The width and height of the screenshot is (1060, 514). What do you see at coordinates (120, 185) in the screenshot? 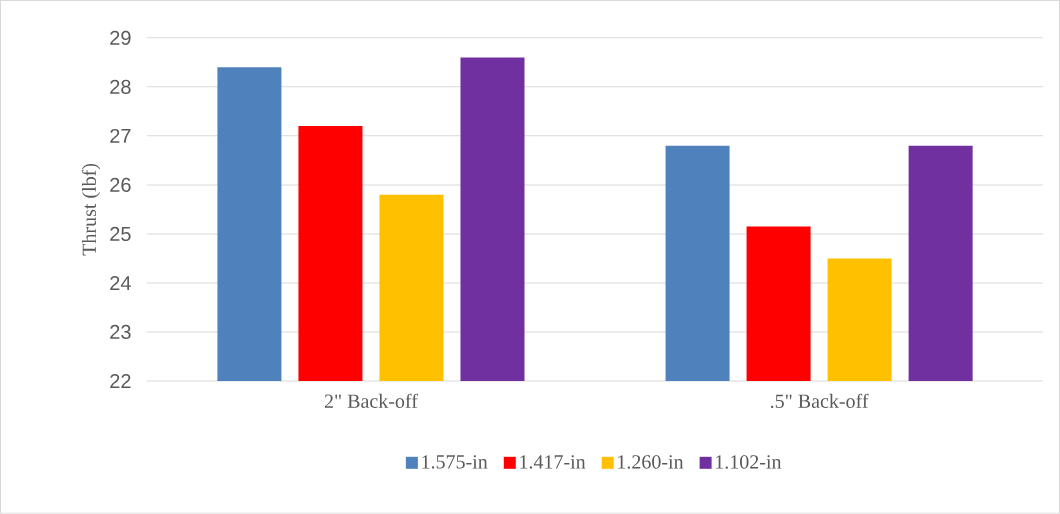
I see `y-tick-label: 26` at bounding box center [120, 185].